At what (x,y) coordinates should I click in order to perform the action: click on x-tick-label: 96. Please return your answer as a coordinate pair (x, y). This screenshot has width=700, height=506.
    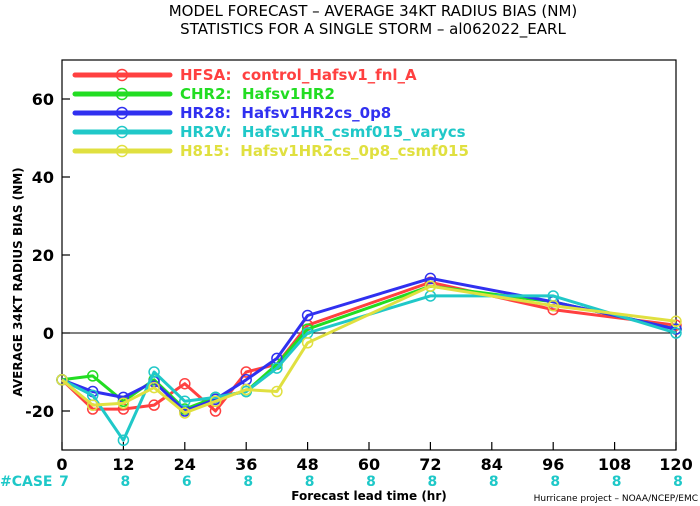
    Looking at the image, I should click on (553, 464).